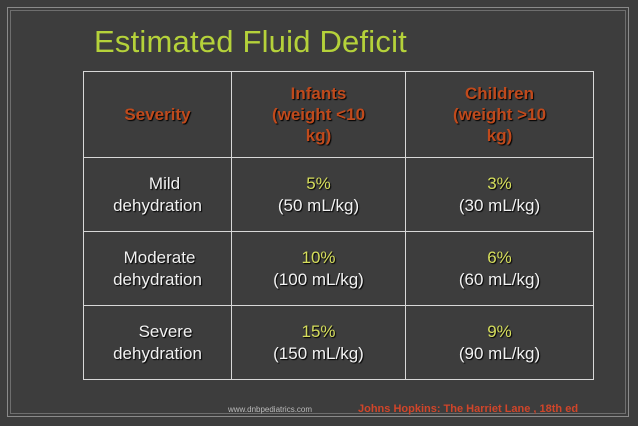  What do you see at coordinates (318, 93) in the screenshot?
I see `header-infants-line-1: Infants` at bounding box center [318, 93].